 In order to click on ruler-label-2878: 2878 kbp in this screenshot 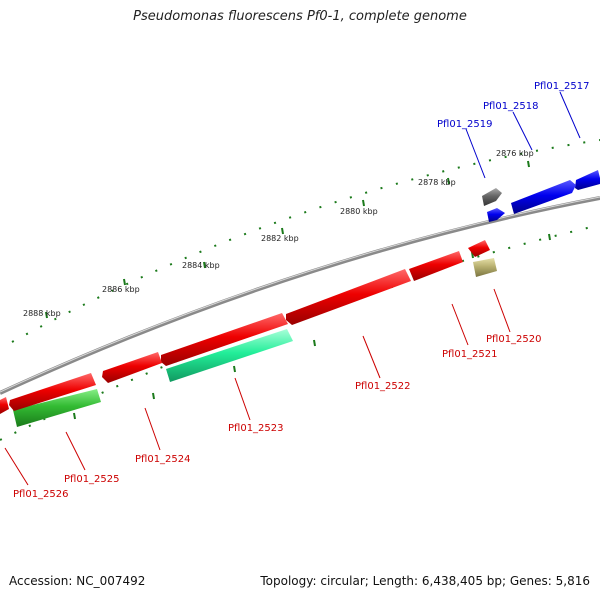, I will do `click(437, 182)`.